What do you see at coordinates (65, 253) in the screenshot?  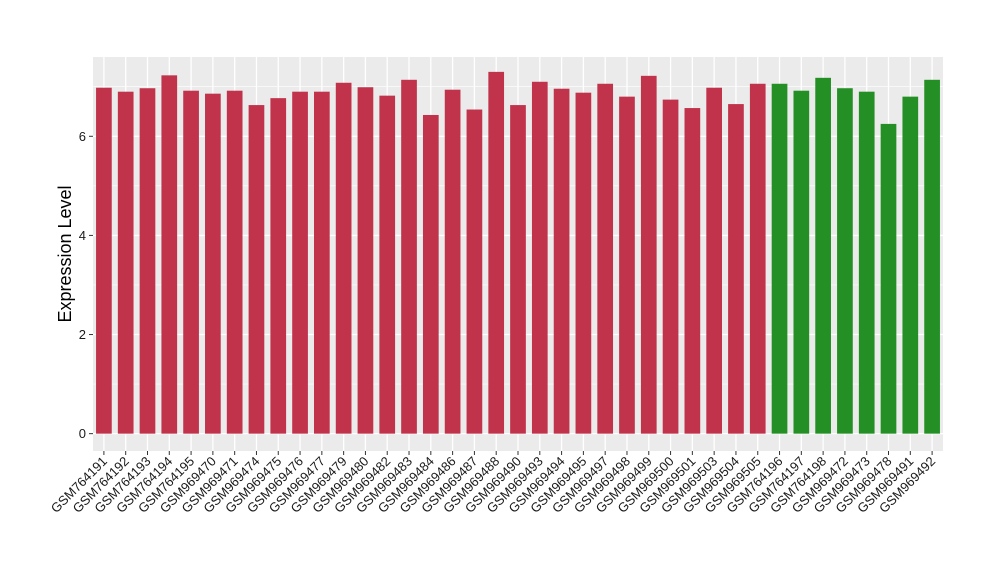 I see `y-axis-title: Expression Level` at bounding box center [65, 253].